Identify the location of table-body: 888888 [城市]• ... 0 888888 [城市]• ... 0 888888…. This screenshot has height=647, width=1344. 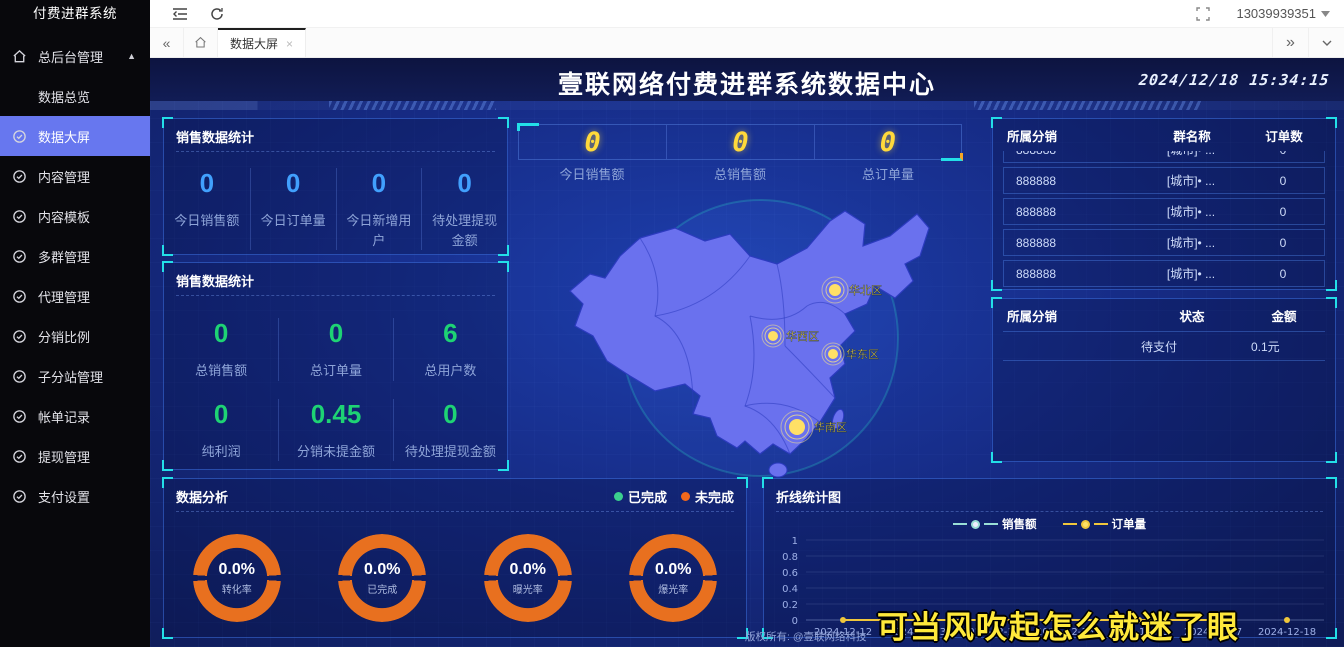
(1164, 219).